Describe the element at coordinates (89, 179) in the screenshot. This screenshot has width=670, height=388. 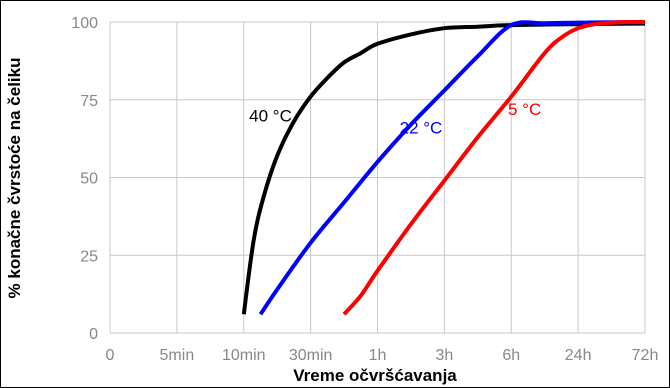
I see `y-tick-label: 50` at that location.